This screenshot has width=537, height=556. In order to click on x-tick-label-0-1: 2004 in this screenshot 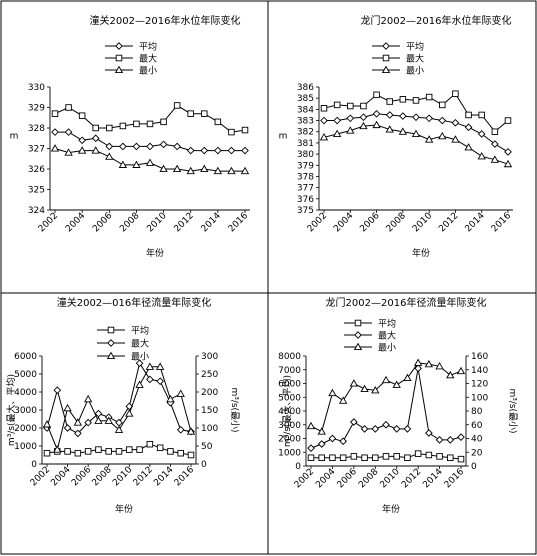, I will do `click(75, 222)`.